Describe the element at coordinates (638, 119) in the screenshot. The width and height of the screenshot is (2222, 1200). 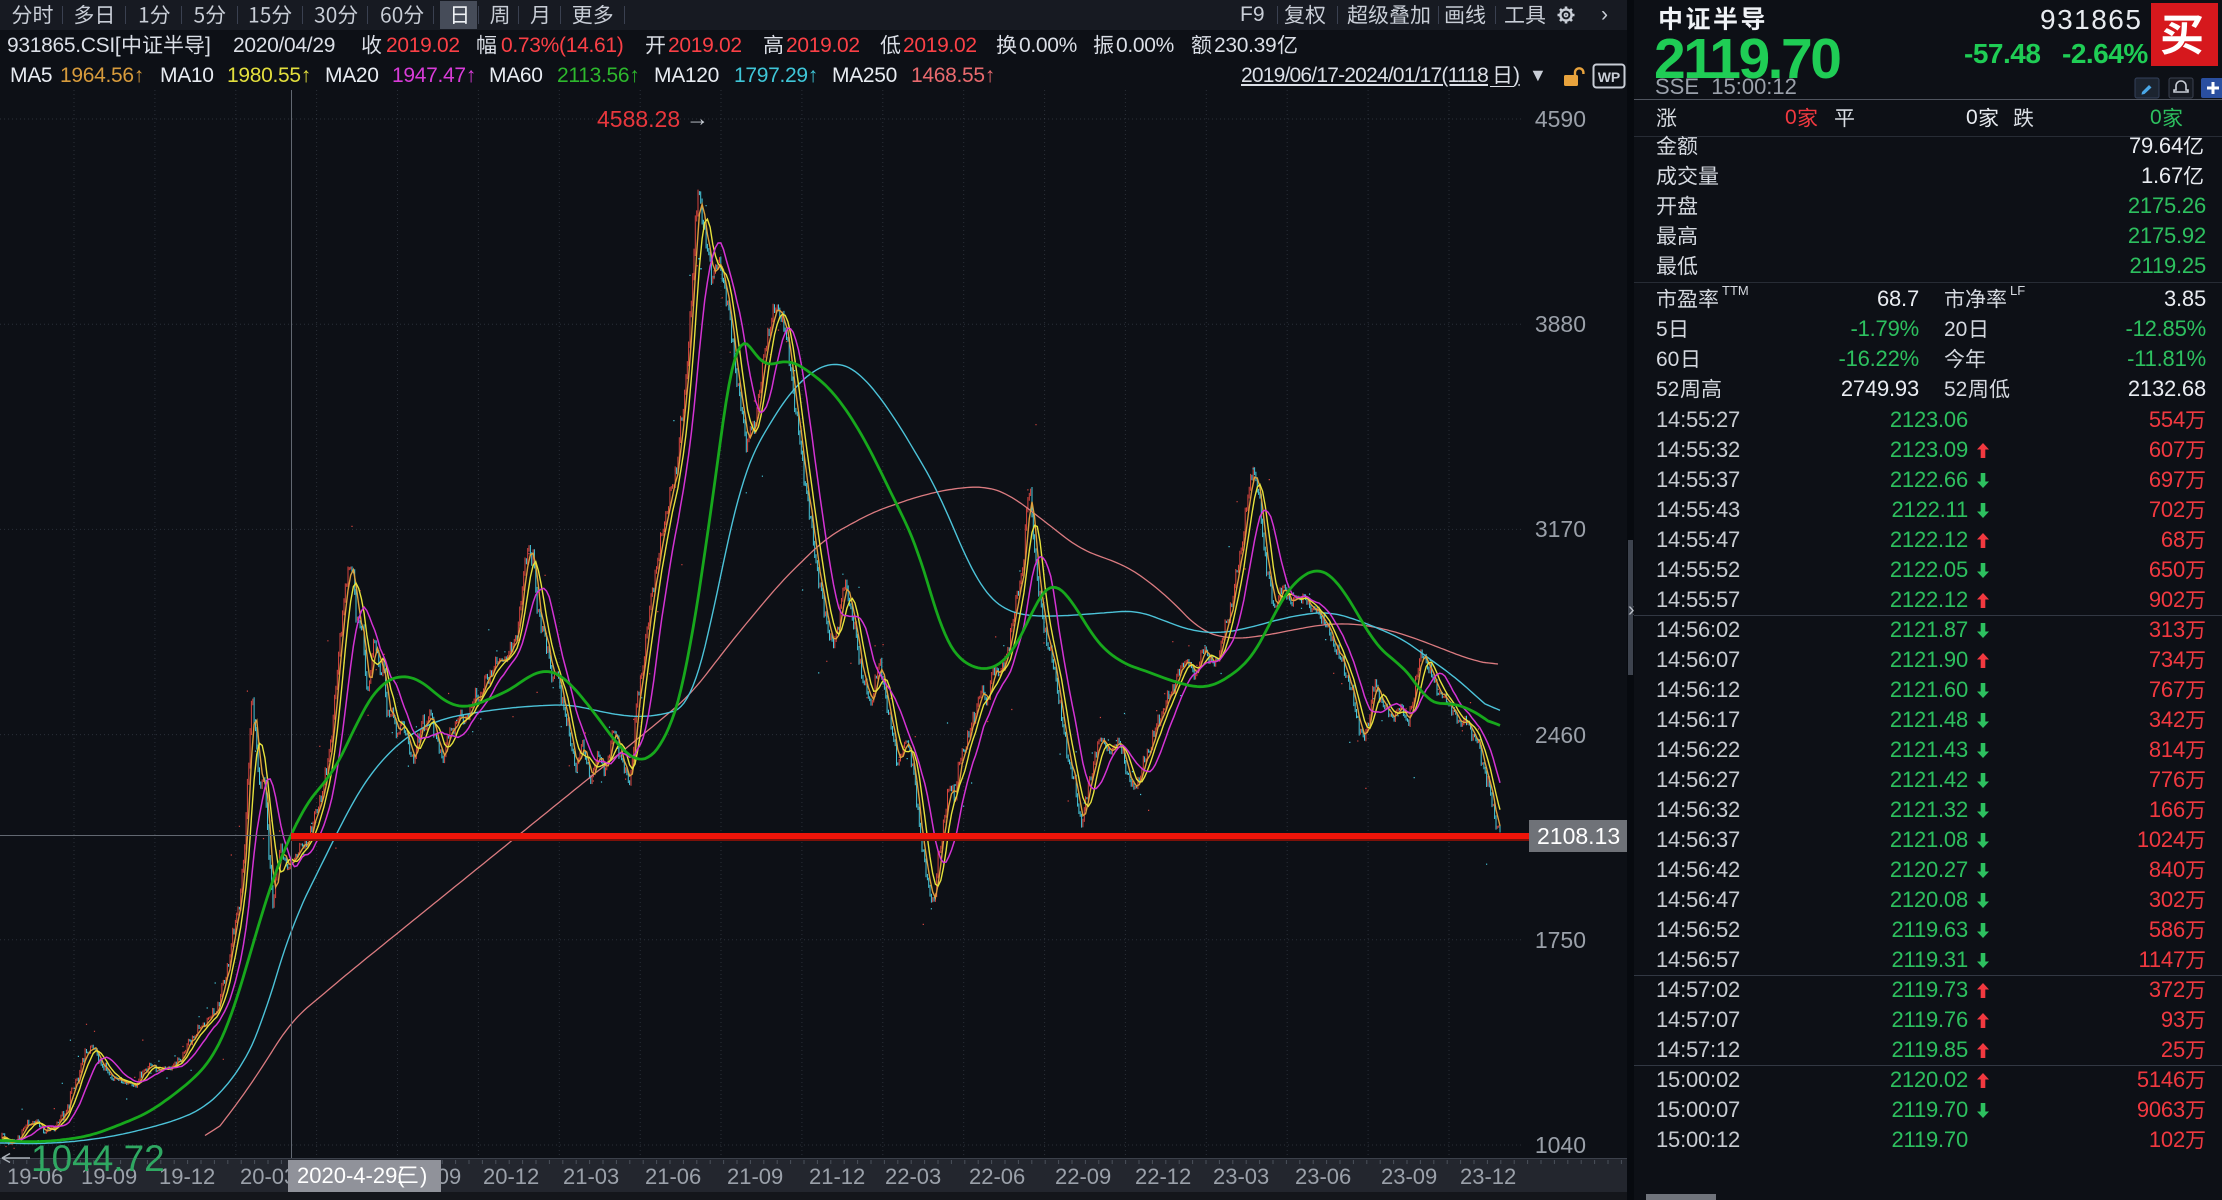
I see `svg-text: 4588.28` at that location.